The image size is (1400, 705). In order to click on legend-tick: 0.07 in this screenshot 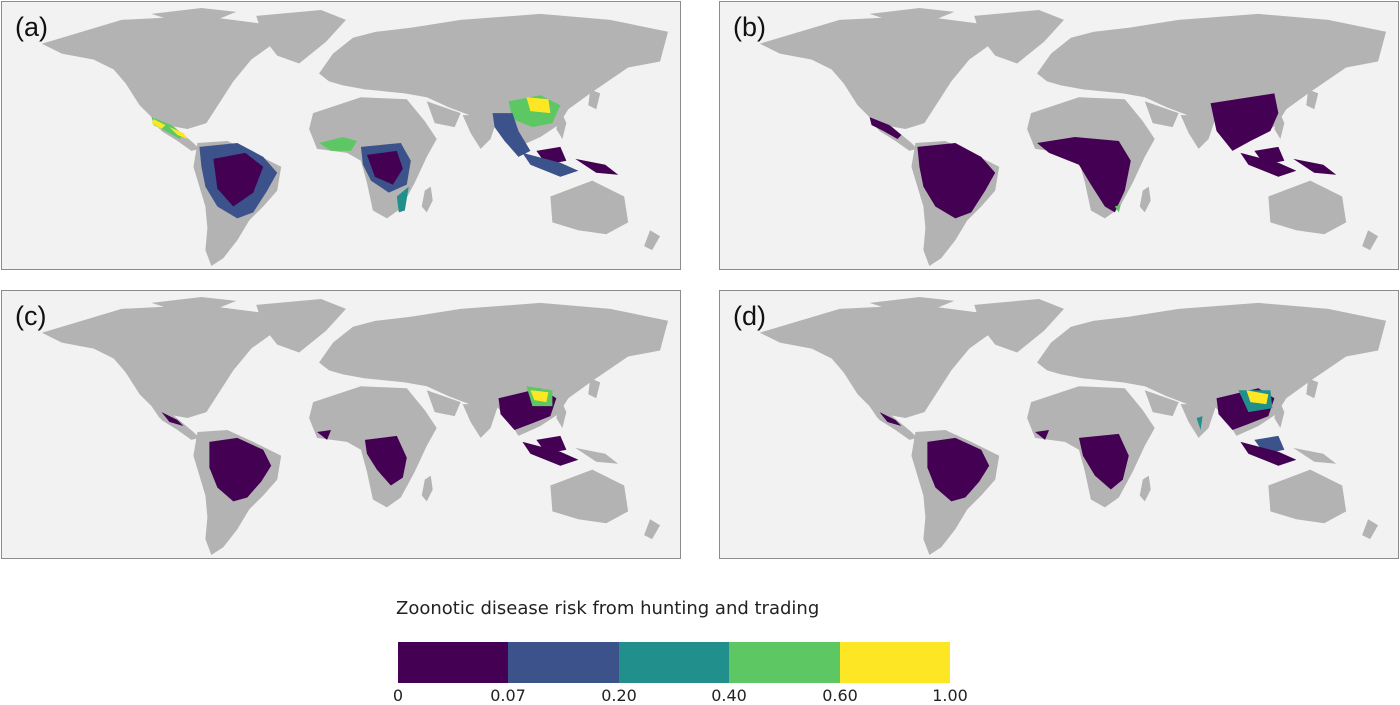, I will do `click(508, 695)`.